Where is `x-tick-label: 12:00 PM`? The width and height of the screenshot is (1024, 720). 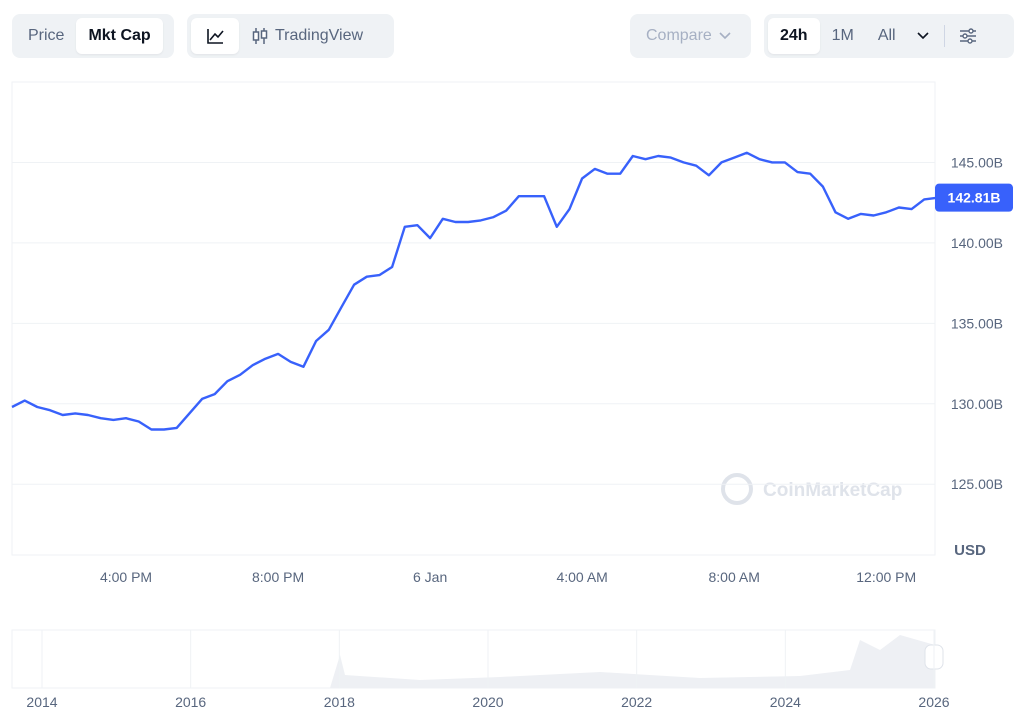
x-tick-label: 12:00 PM is located at coordinates (886, 577).